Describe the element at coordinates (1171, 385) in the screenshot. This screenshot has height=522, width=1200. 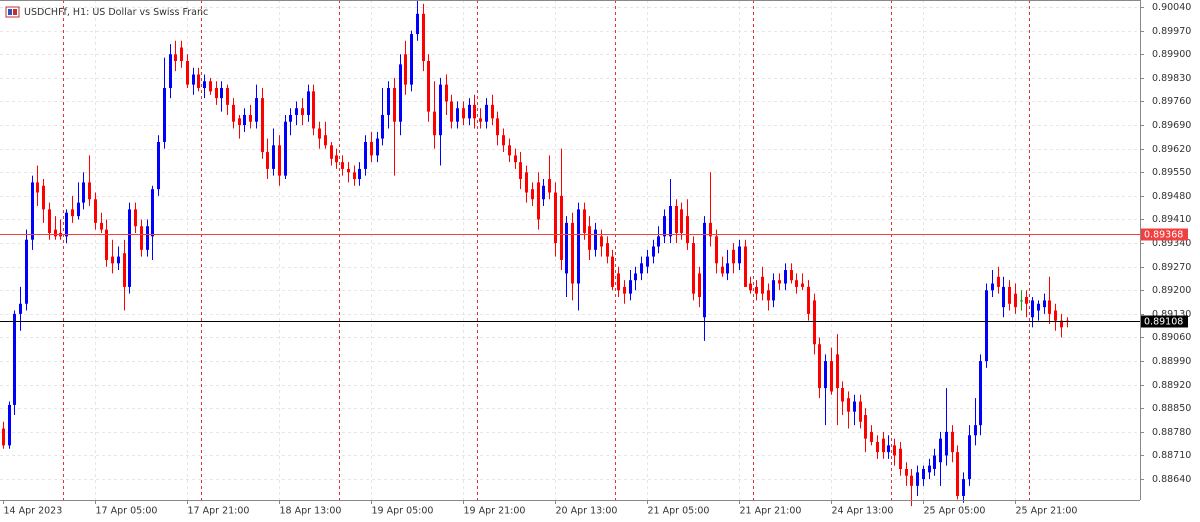
I see `y-tick-label: 0.88920` at that location.